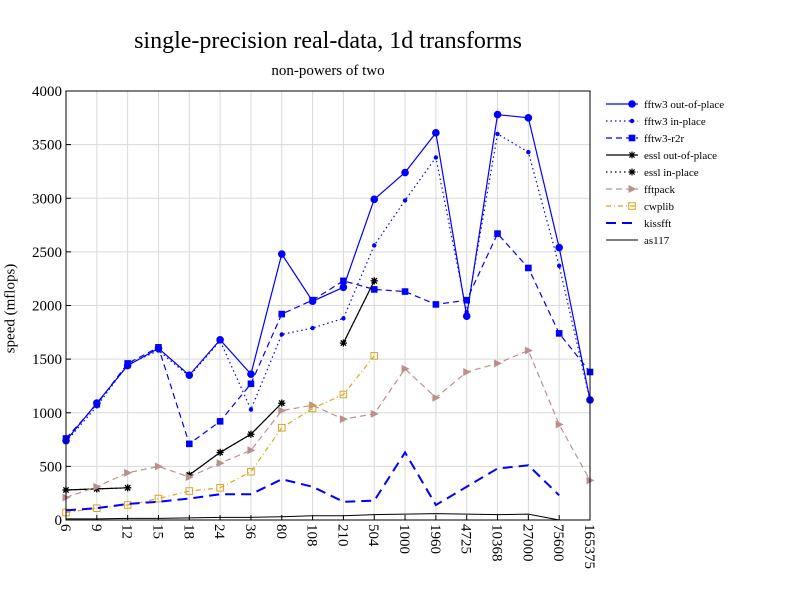 This screenshot has width=792, height=612. Describe the element at coordinates (59, 521) in the screenshot. I see `y-tick-label: 0` at that location.